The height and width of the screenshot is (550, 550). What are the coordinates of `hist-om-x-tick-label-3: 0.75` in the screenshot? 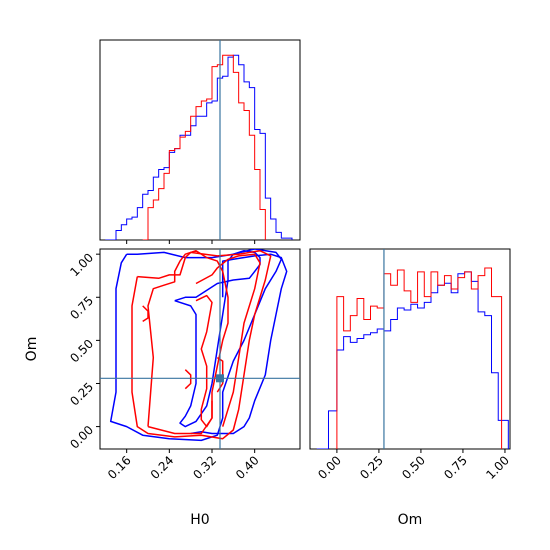 It's located at (455, 467).